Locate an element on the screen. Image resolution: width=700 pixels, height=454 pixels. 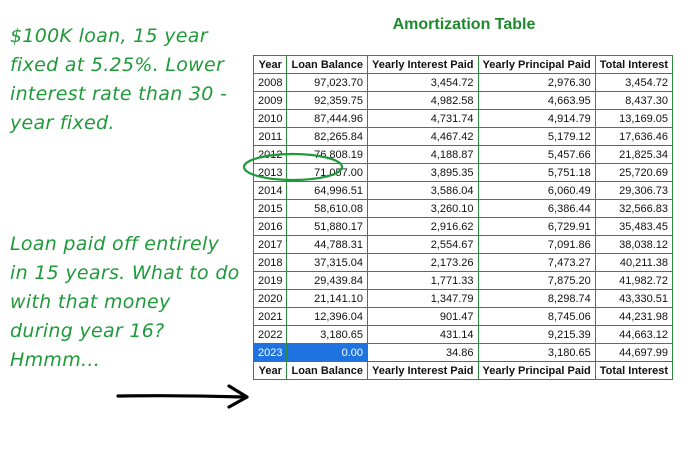
value-cell: 2,976.30 is located at coordinates (536, 82).